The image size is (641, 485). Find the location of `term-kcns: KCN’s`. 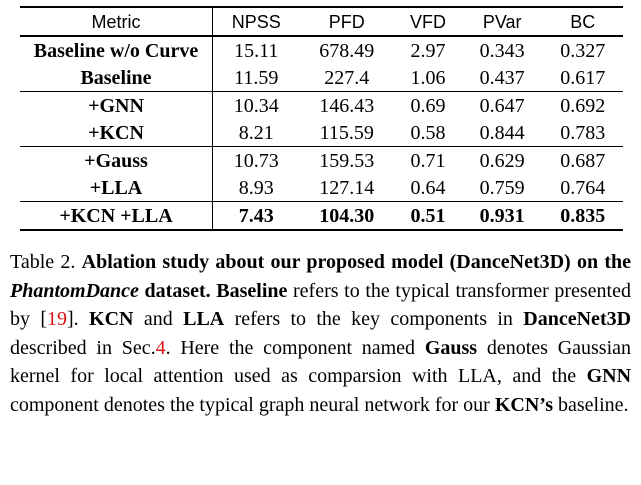

term-kcns: KCN’s is located at coordinates (523, 404).